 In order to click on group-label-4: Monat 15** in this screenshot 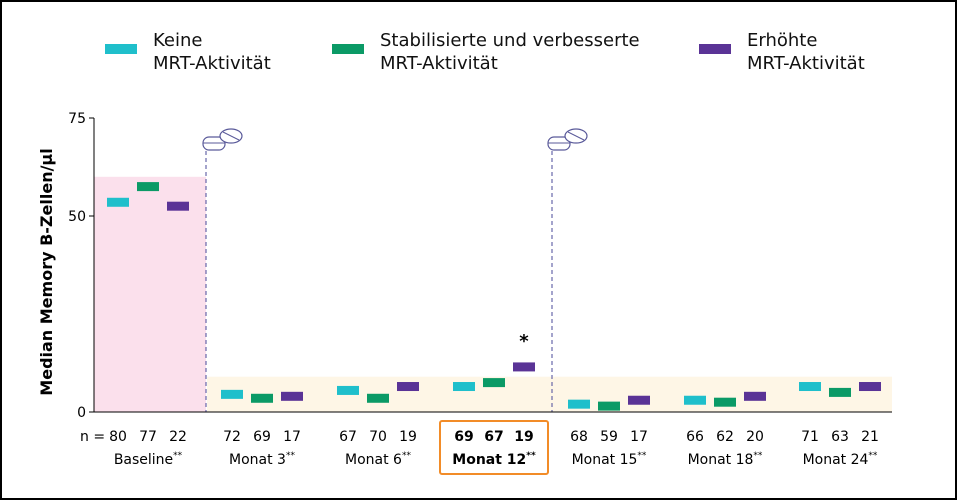, I will do `click(609, 459)`.